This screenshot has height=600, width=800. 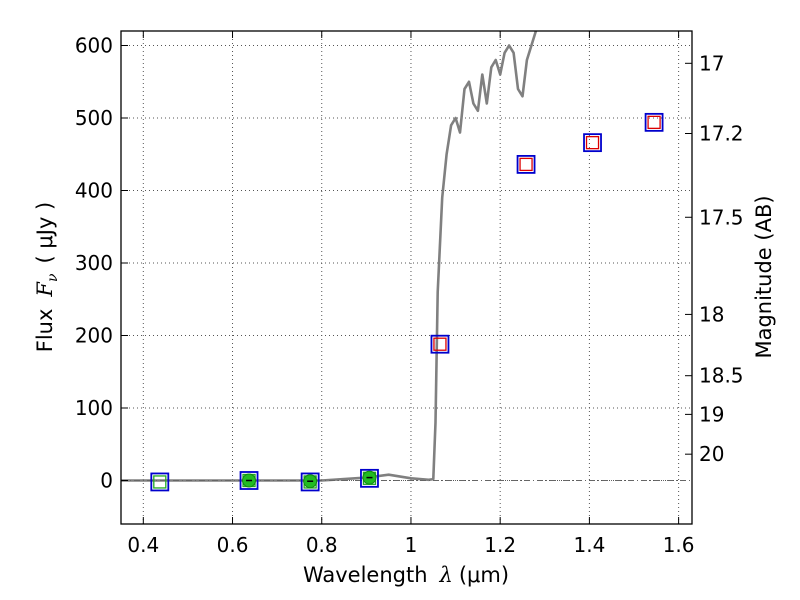 What do you see at coordinates (322, 545) in the screenshot?
I see `x-tick-label: 0.8` at bounding box center [322, 545].